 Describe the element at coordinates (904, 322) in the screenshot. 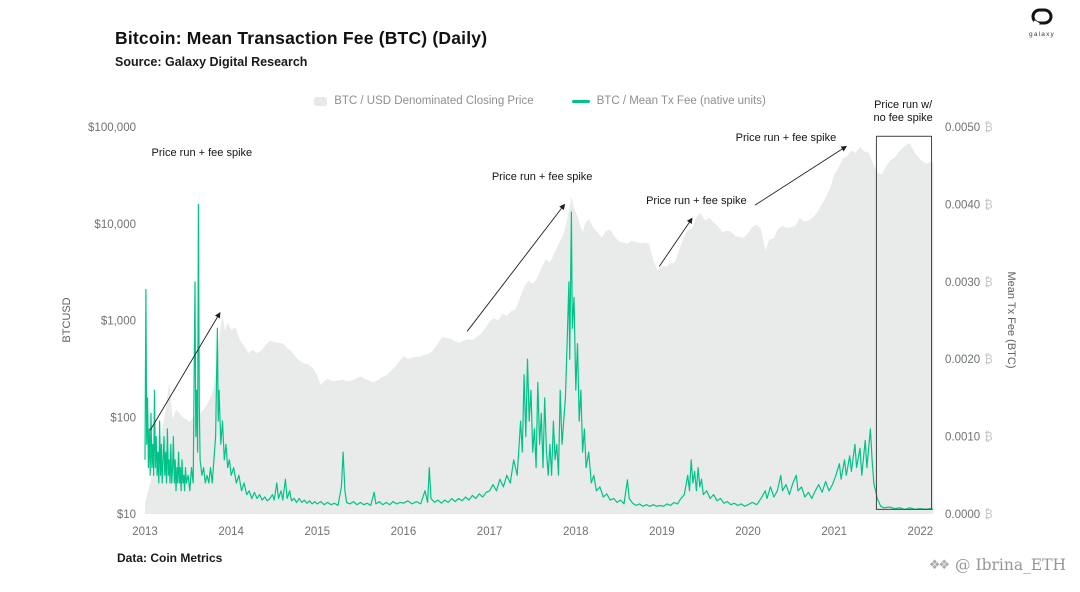

I see `highlight-box` at that location.